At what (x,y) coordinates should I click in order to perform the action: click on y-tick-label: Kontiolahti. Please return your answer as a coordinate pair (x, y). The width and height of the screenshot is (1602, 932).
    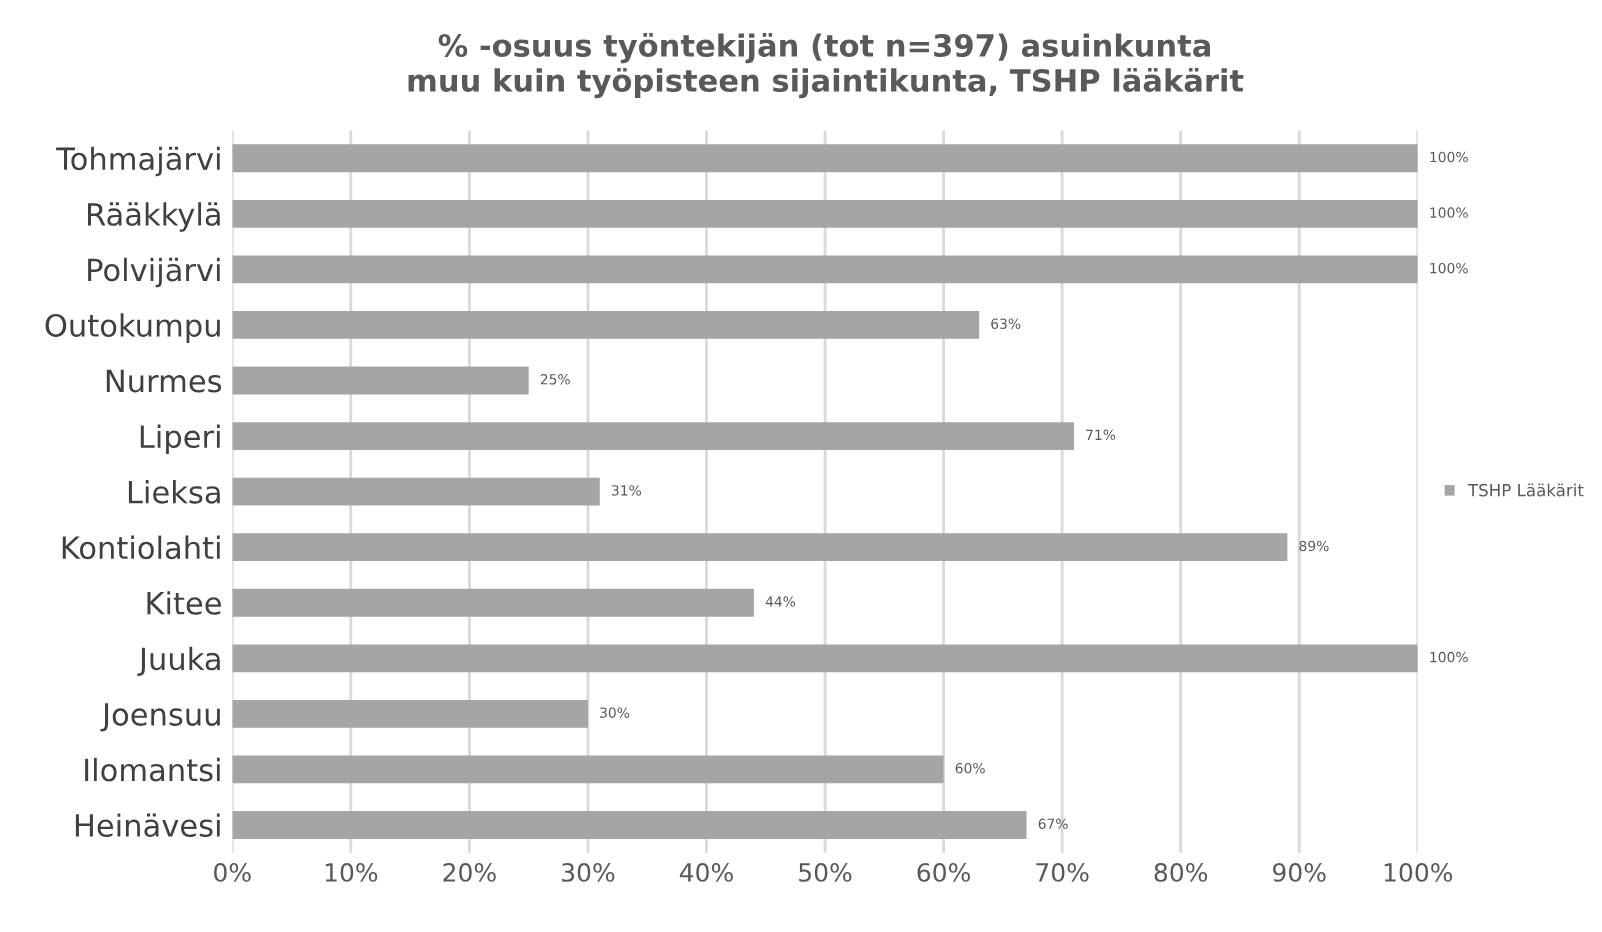
    Looking at the image, I should click on (141, 547).